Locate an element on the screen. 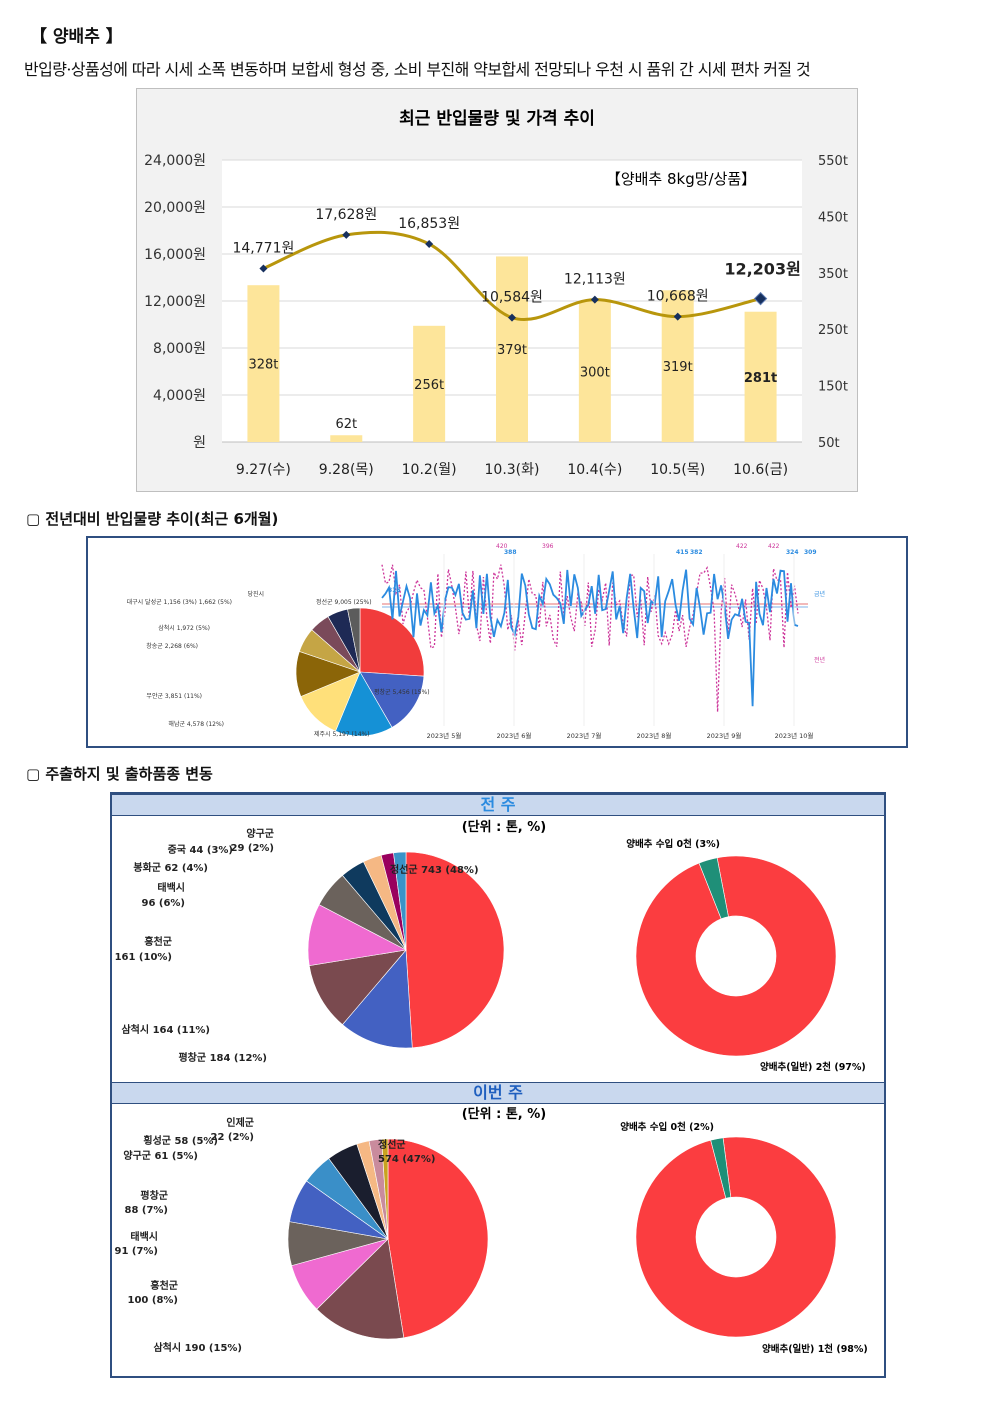 Image resolution: width=992 pixels, height=1403 pixels. chart-title: 최근 반입물량 및 가격 추이 is located at coordinates (497, 119).